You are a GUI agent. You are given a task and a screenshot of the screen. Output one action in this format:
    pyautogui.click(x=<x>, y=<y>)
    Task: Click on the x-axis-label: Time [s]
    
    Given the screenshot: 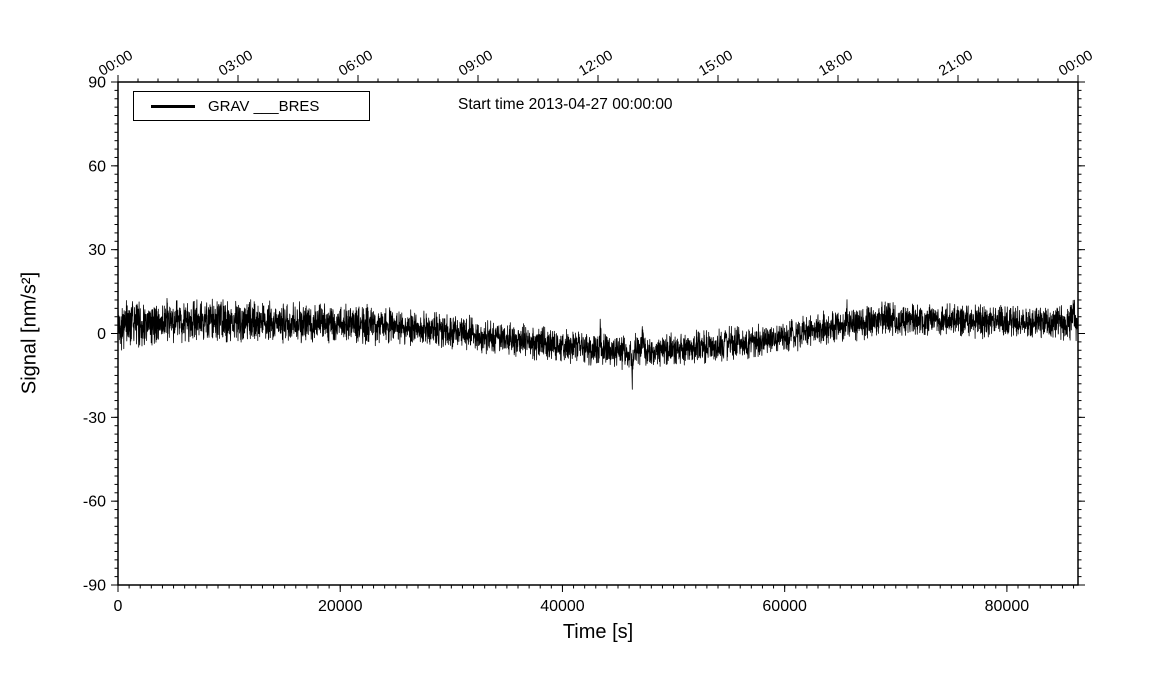 What is the action you would take?
    pyautogui.click(x=598, y=632)
    